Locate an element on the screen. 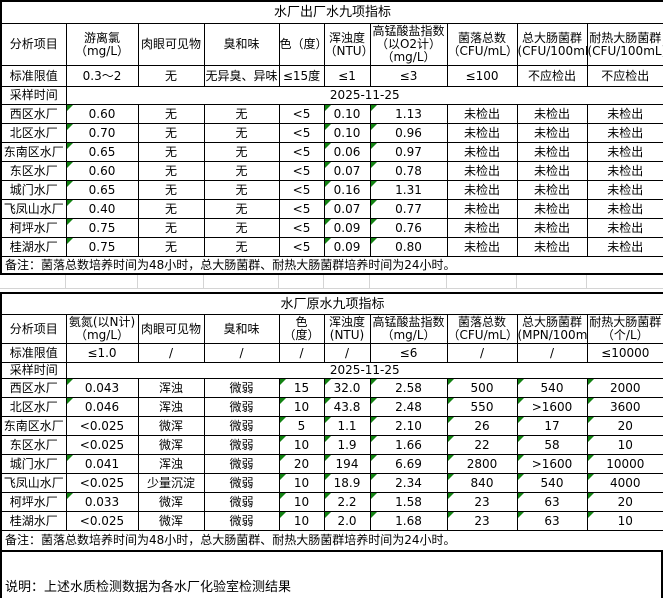 Image resolution: width=663 pixels, height=598 pixels. column-header-cell: 游离氯 （mg/L） is located at coordinates (102, 44).